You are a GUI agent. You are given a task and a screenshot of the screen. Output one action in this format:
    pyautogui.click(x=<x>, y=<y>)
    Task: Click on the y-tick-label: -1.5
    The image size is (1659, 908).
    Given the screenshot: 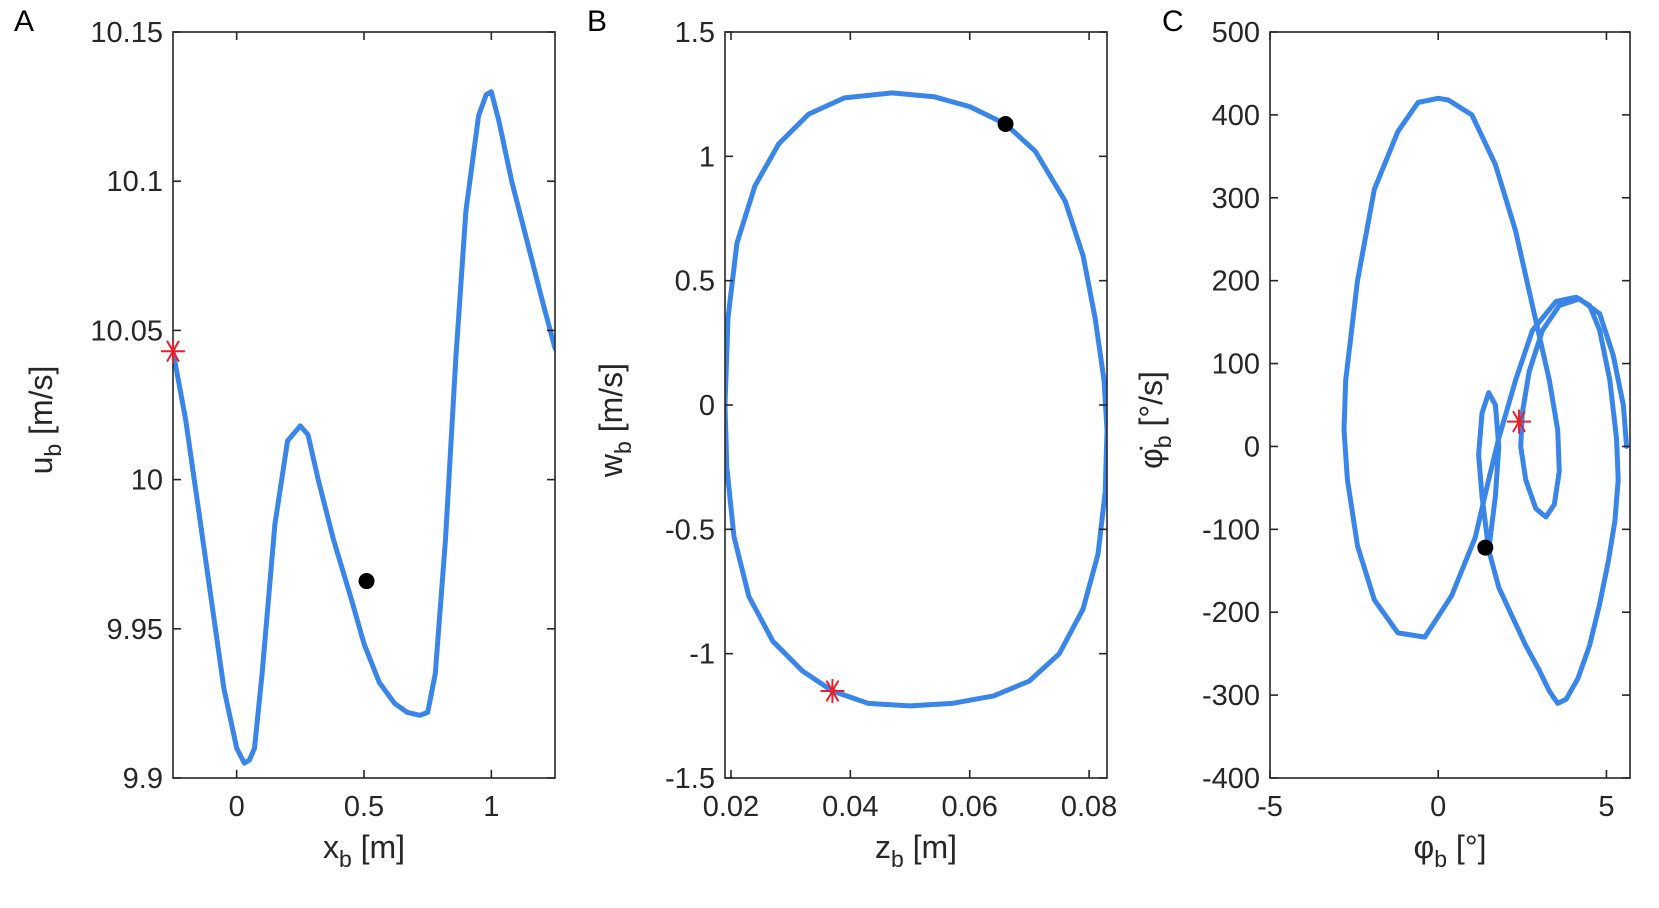 What is the action you would take?
    pyautogui.click(x=690, y=779)
    